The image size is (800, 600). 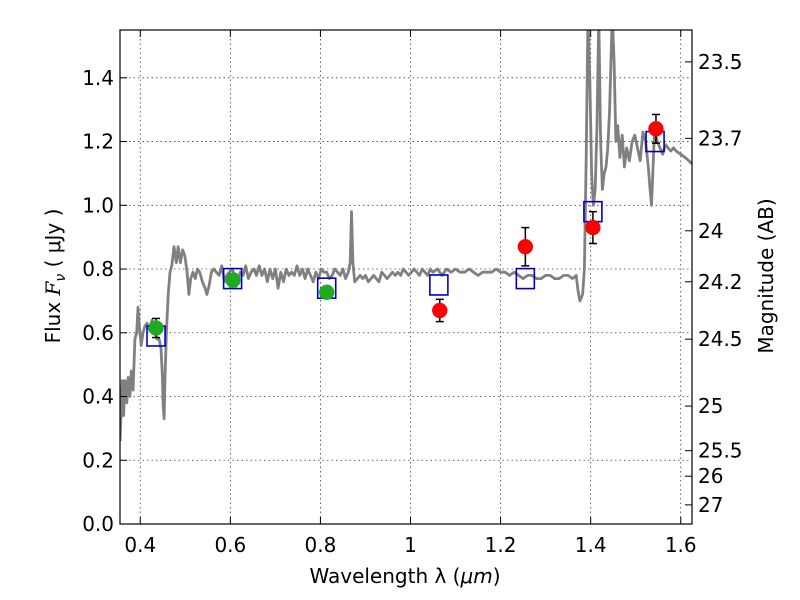 I want to click on y2-tick-label: 23.5, so click(x=720, y=62).